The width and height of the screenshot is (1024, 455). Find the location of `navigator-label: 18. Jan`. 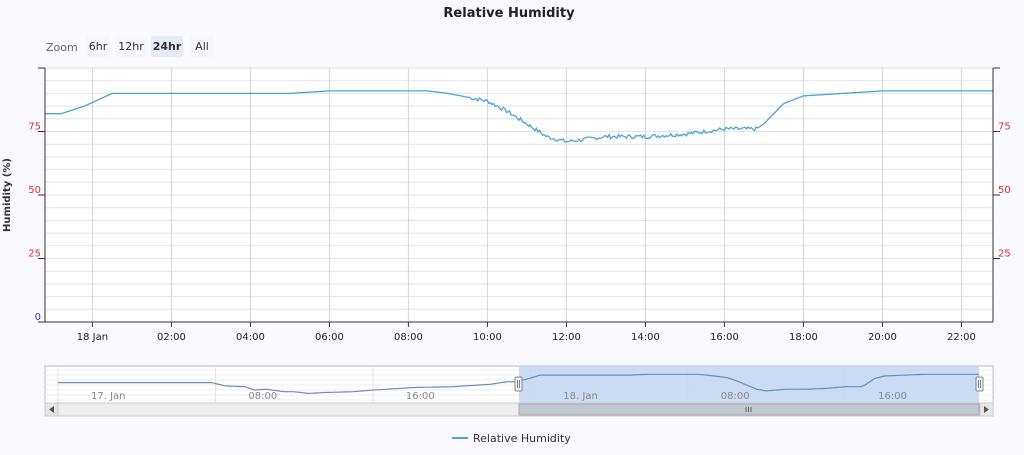

navigator-label: 18. Jan is located at coordinates (580, 396).